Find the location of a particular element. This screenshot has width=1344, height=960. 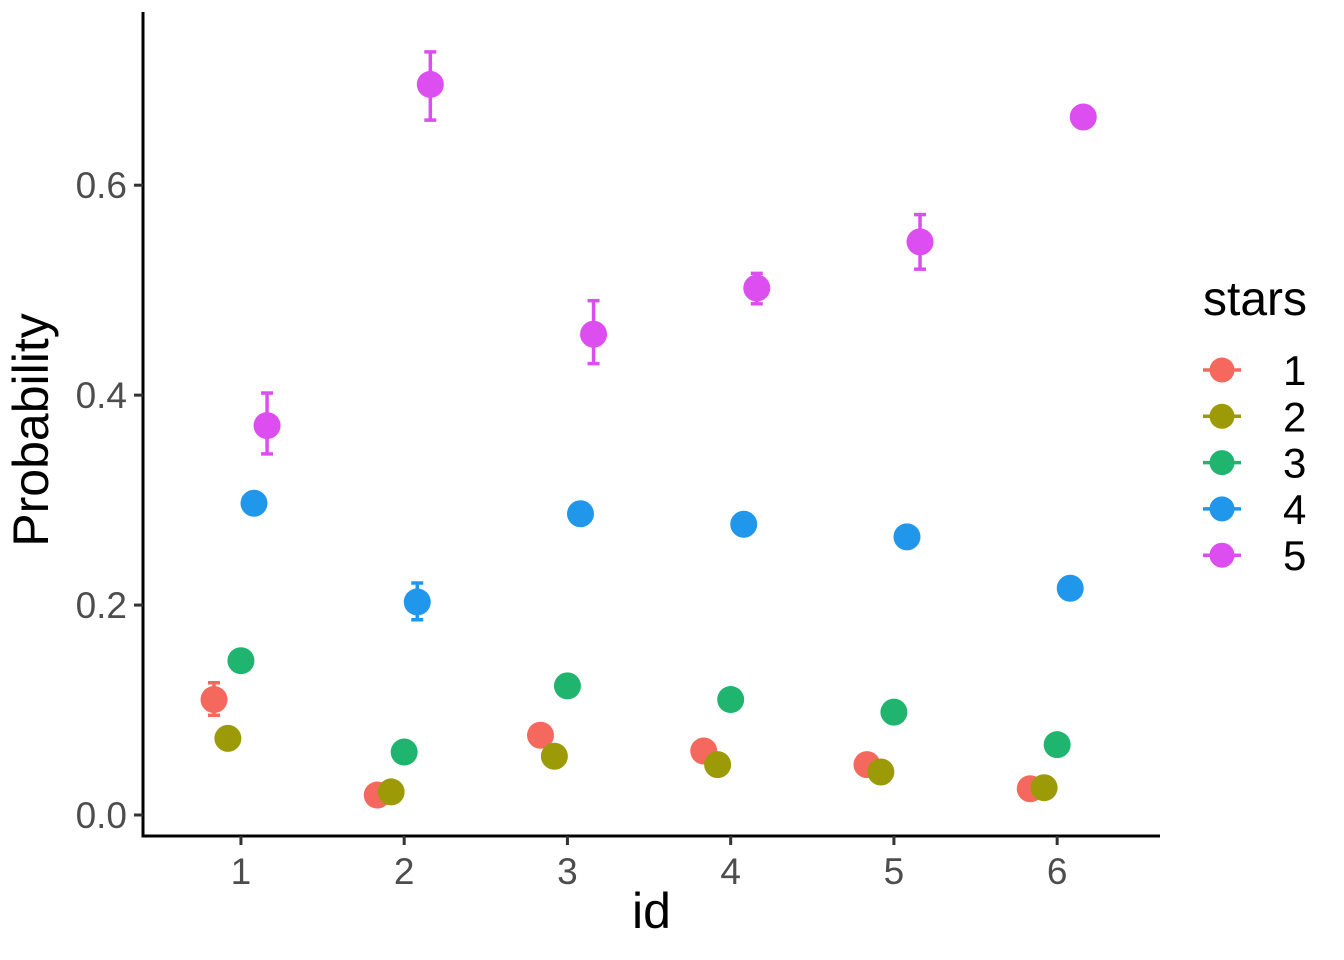

legend-item-label: 1 is located at coordinates (1294, 370).